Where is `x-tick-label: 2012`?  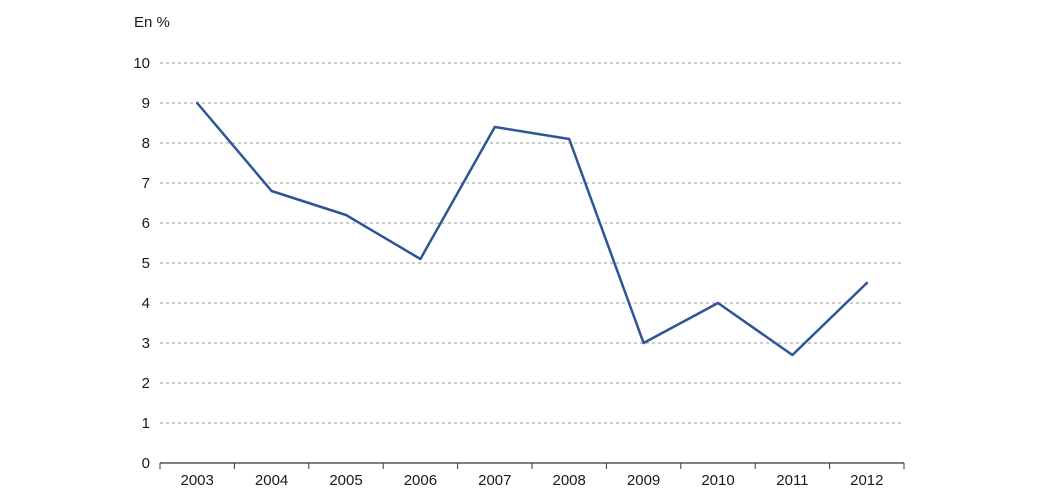
x-tick-label: 2012 is located at coordinates (866, 480).